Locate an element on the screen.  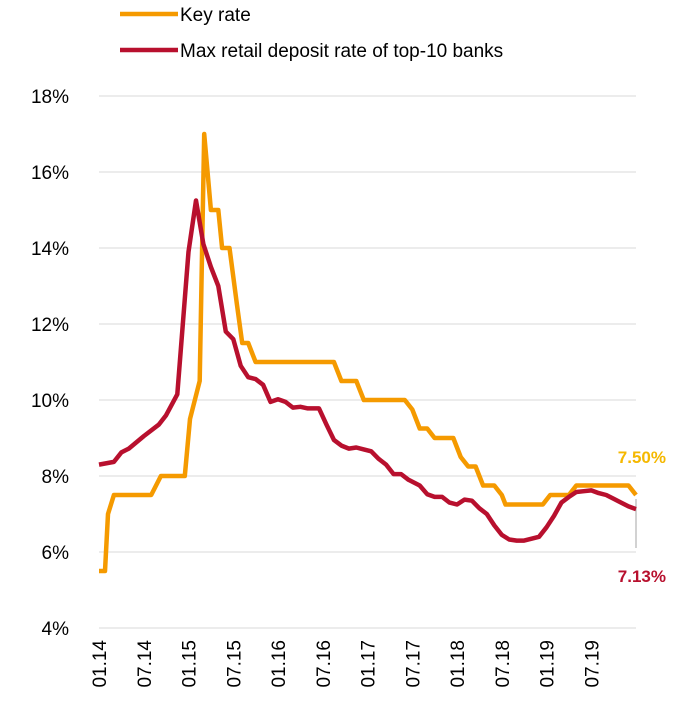
x-tick-label: 01.19 is located at coordinates (548, 664).